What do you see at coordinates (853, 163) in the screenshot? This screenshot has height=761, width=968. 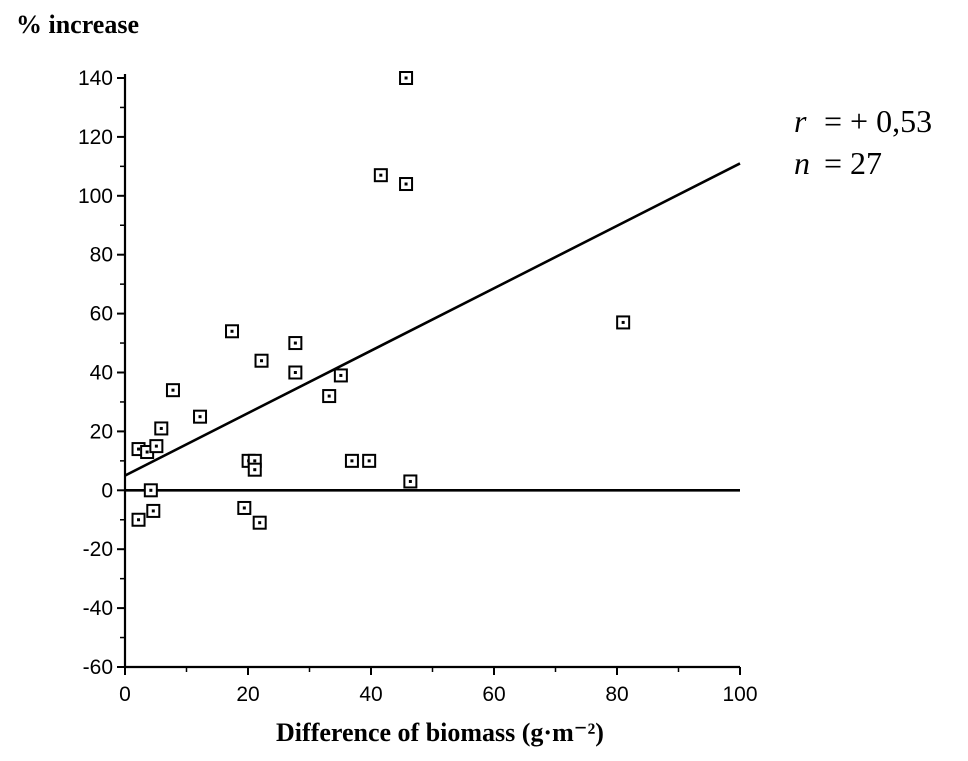 I see `n-value: = 27` at bounding box center [853, 163].